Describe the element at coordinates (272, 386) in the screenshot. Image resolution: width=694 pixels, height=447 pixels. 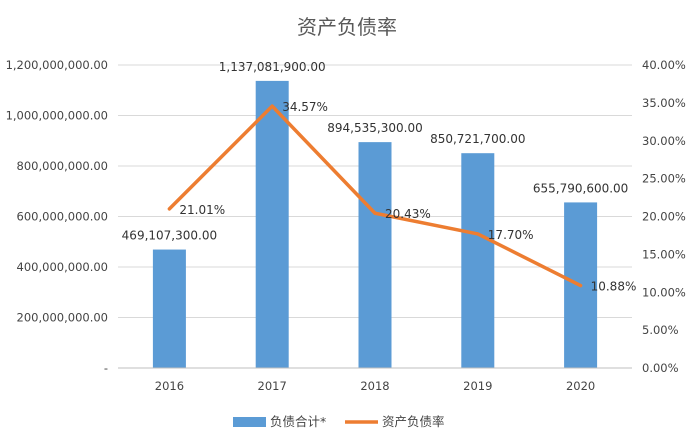
I see `x-tick-label: 2017` at that location.